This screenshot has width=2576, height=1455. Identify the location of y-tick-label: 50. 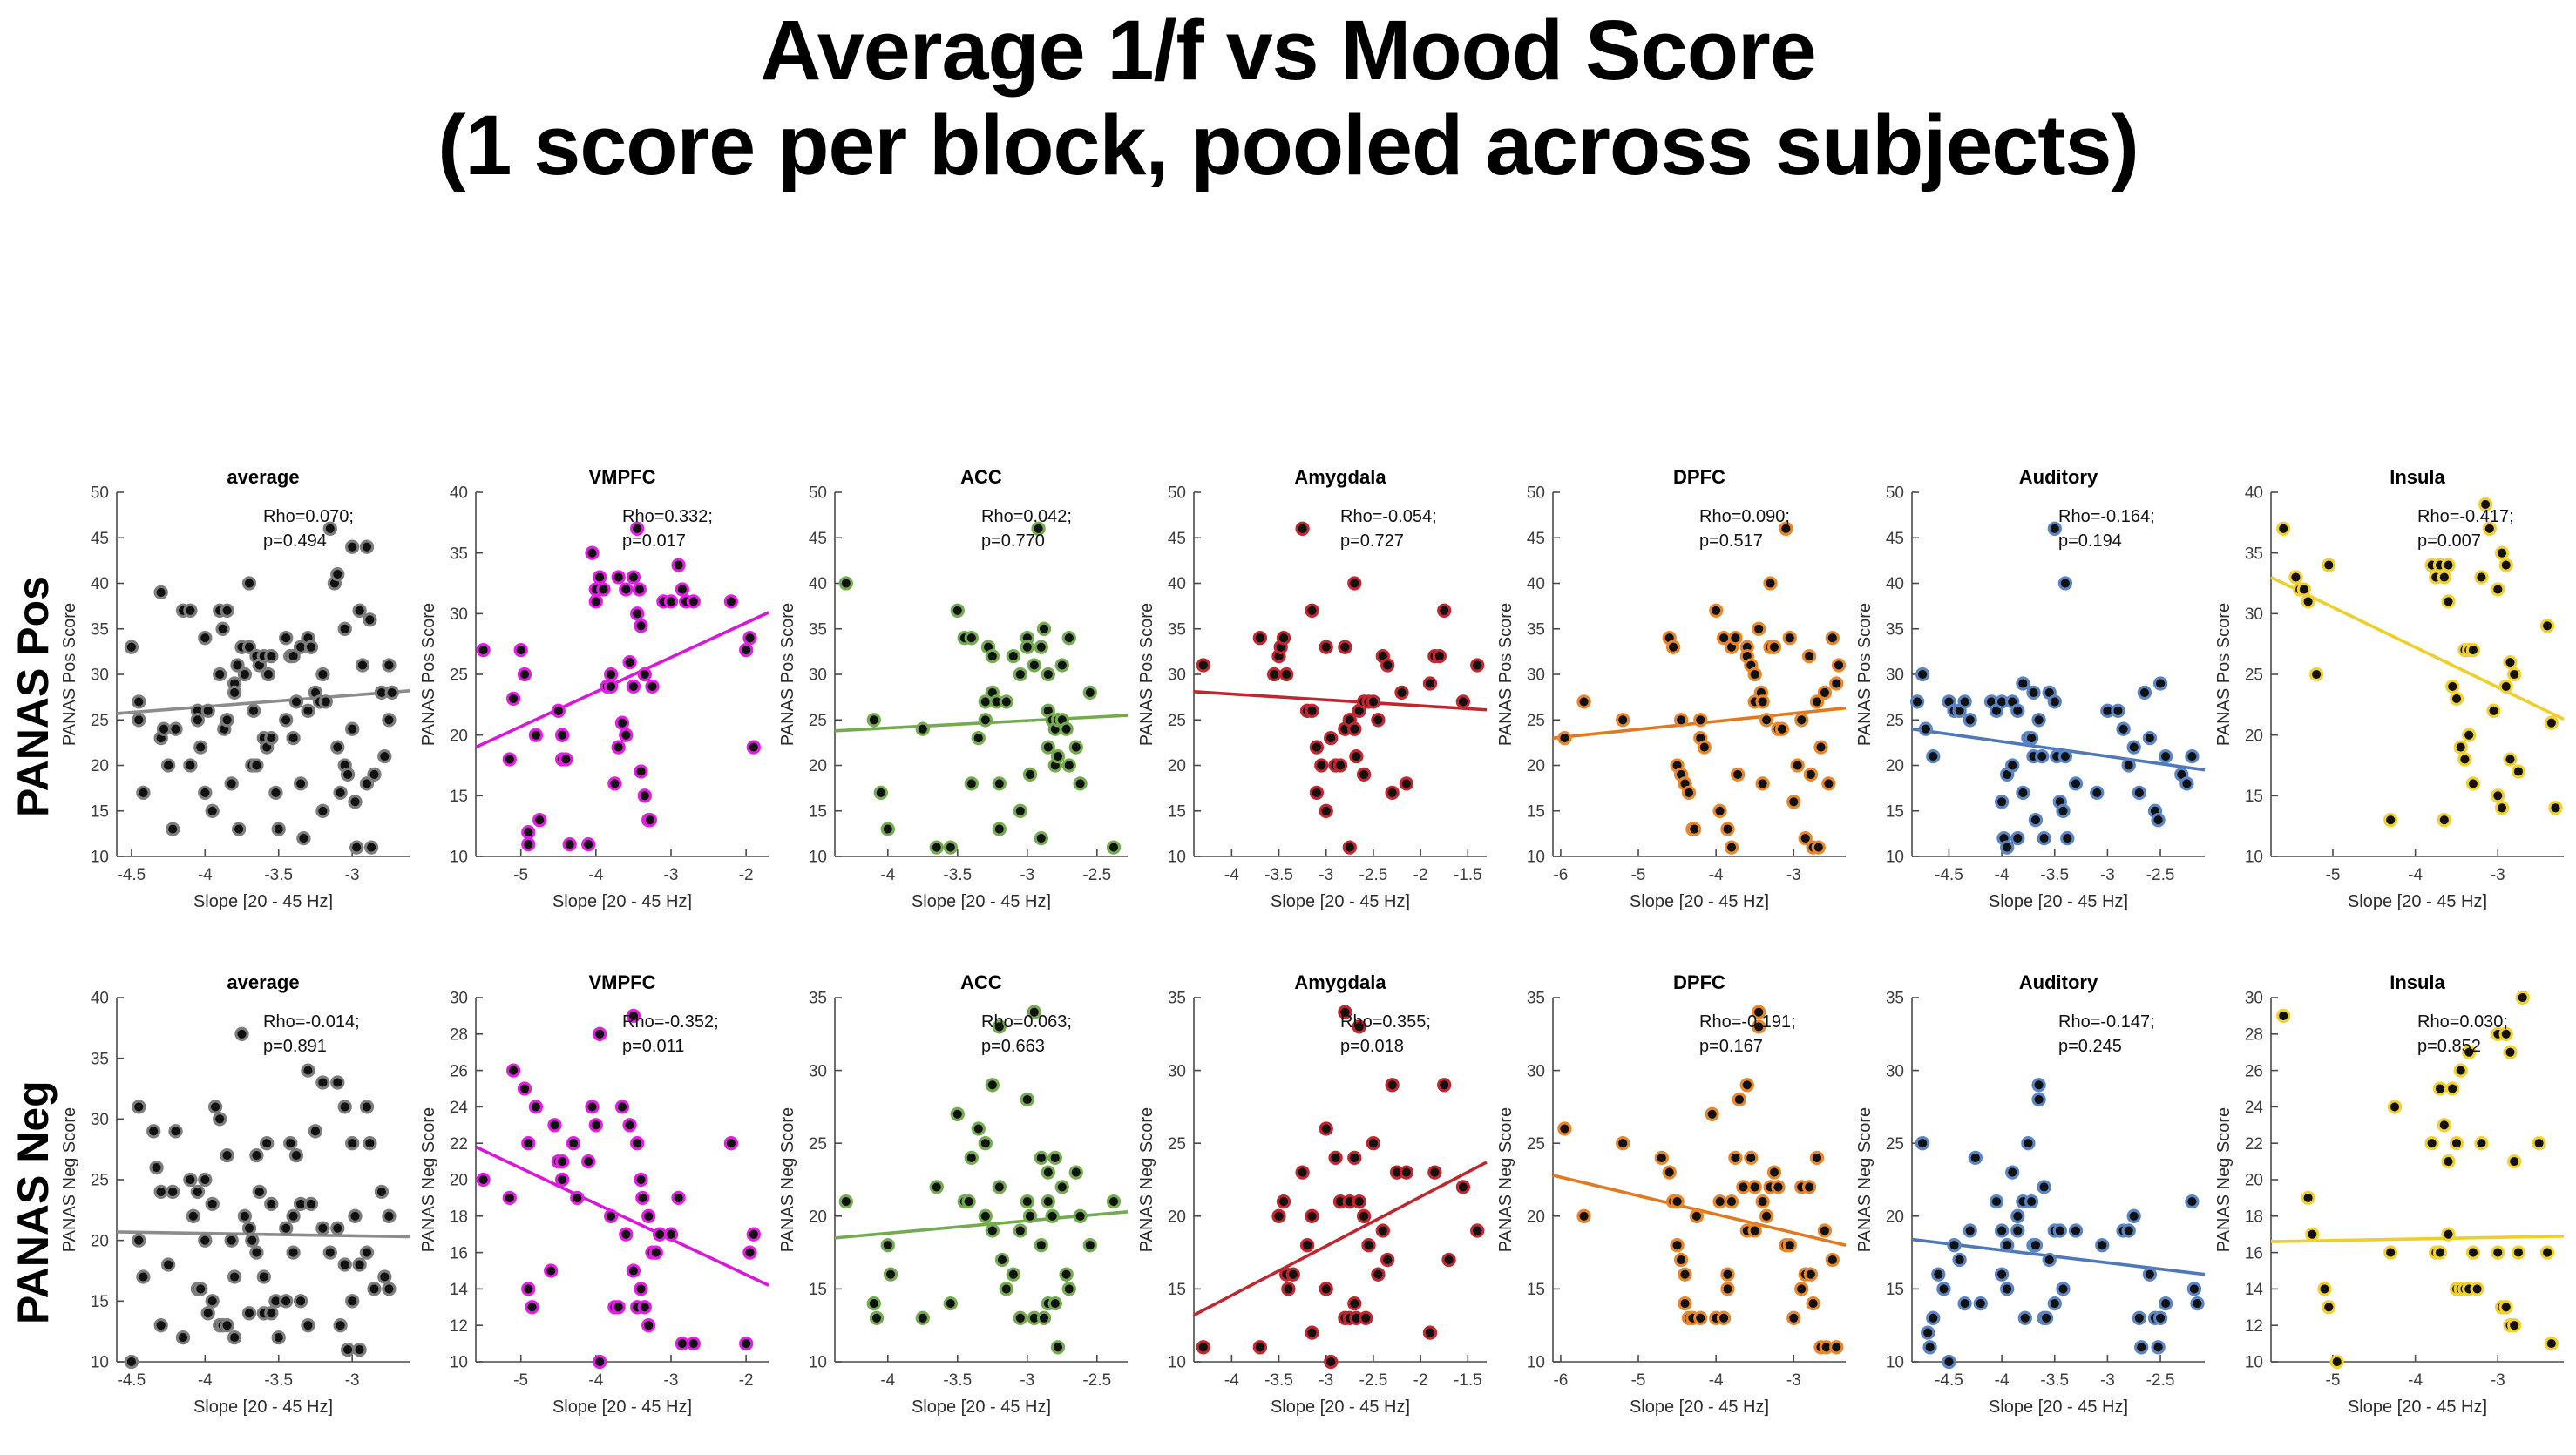
(1536, 493).